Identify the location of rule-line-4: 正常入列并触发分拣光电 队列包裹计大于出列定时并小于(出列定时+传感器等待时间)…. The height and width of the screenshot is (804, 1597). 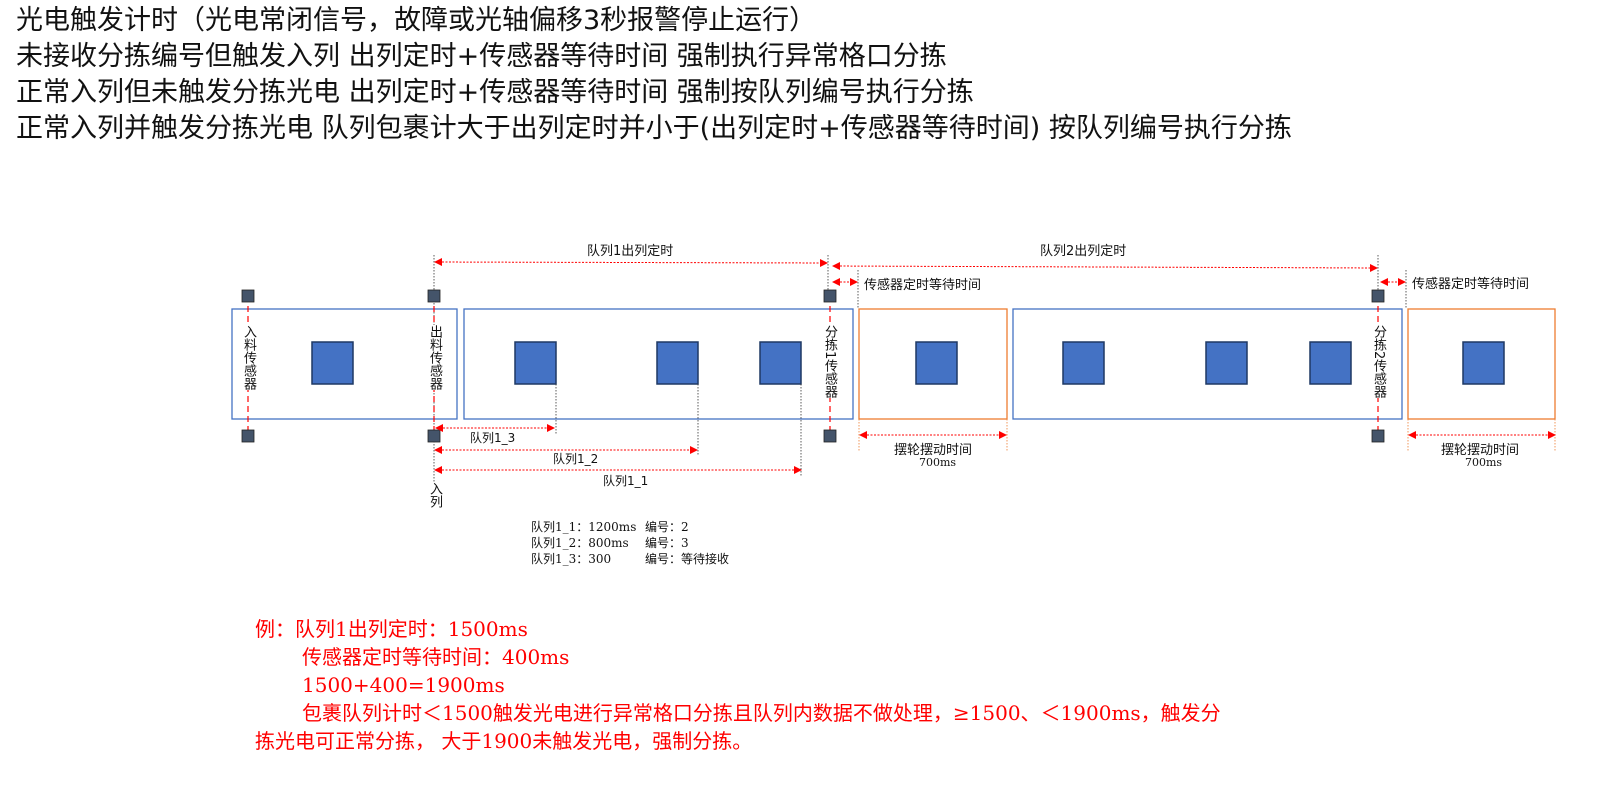
(654, 128).